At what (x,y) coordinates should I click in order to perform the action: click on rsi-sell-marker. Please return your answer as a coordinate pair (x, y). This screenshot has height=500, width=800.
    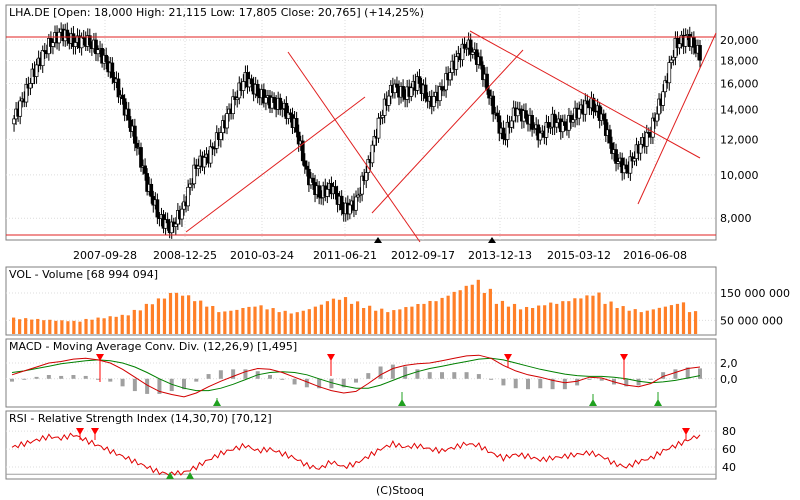
    Looking at the image, I should click on (80, 431).